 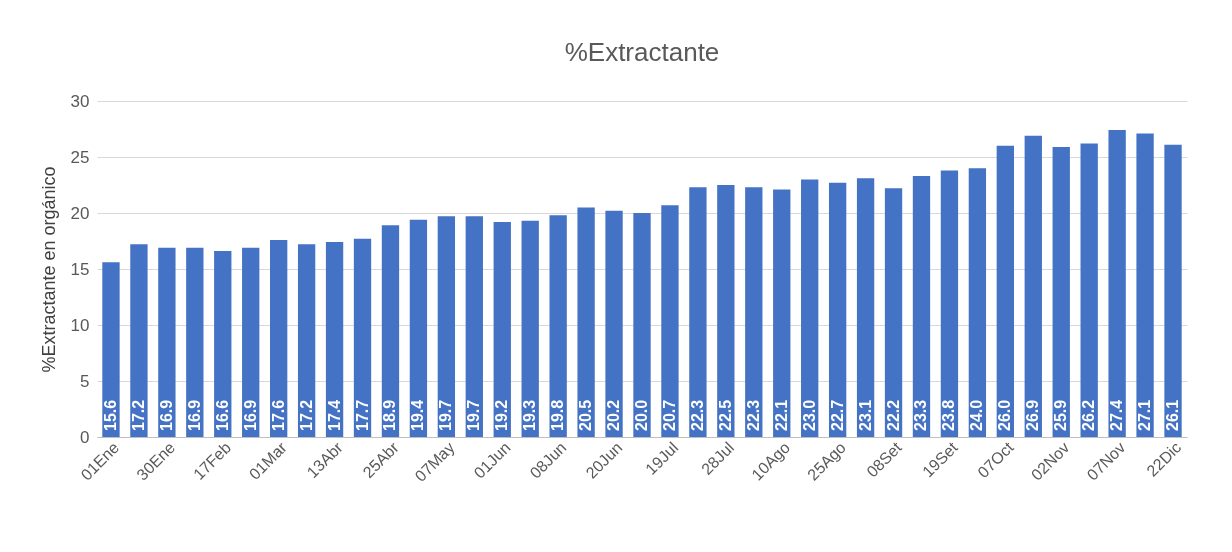 I want to click on data-label: 19.8, so click(x=558, y=415).